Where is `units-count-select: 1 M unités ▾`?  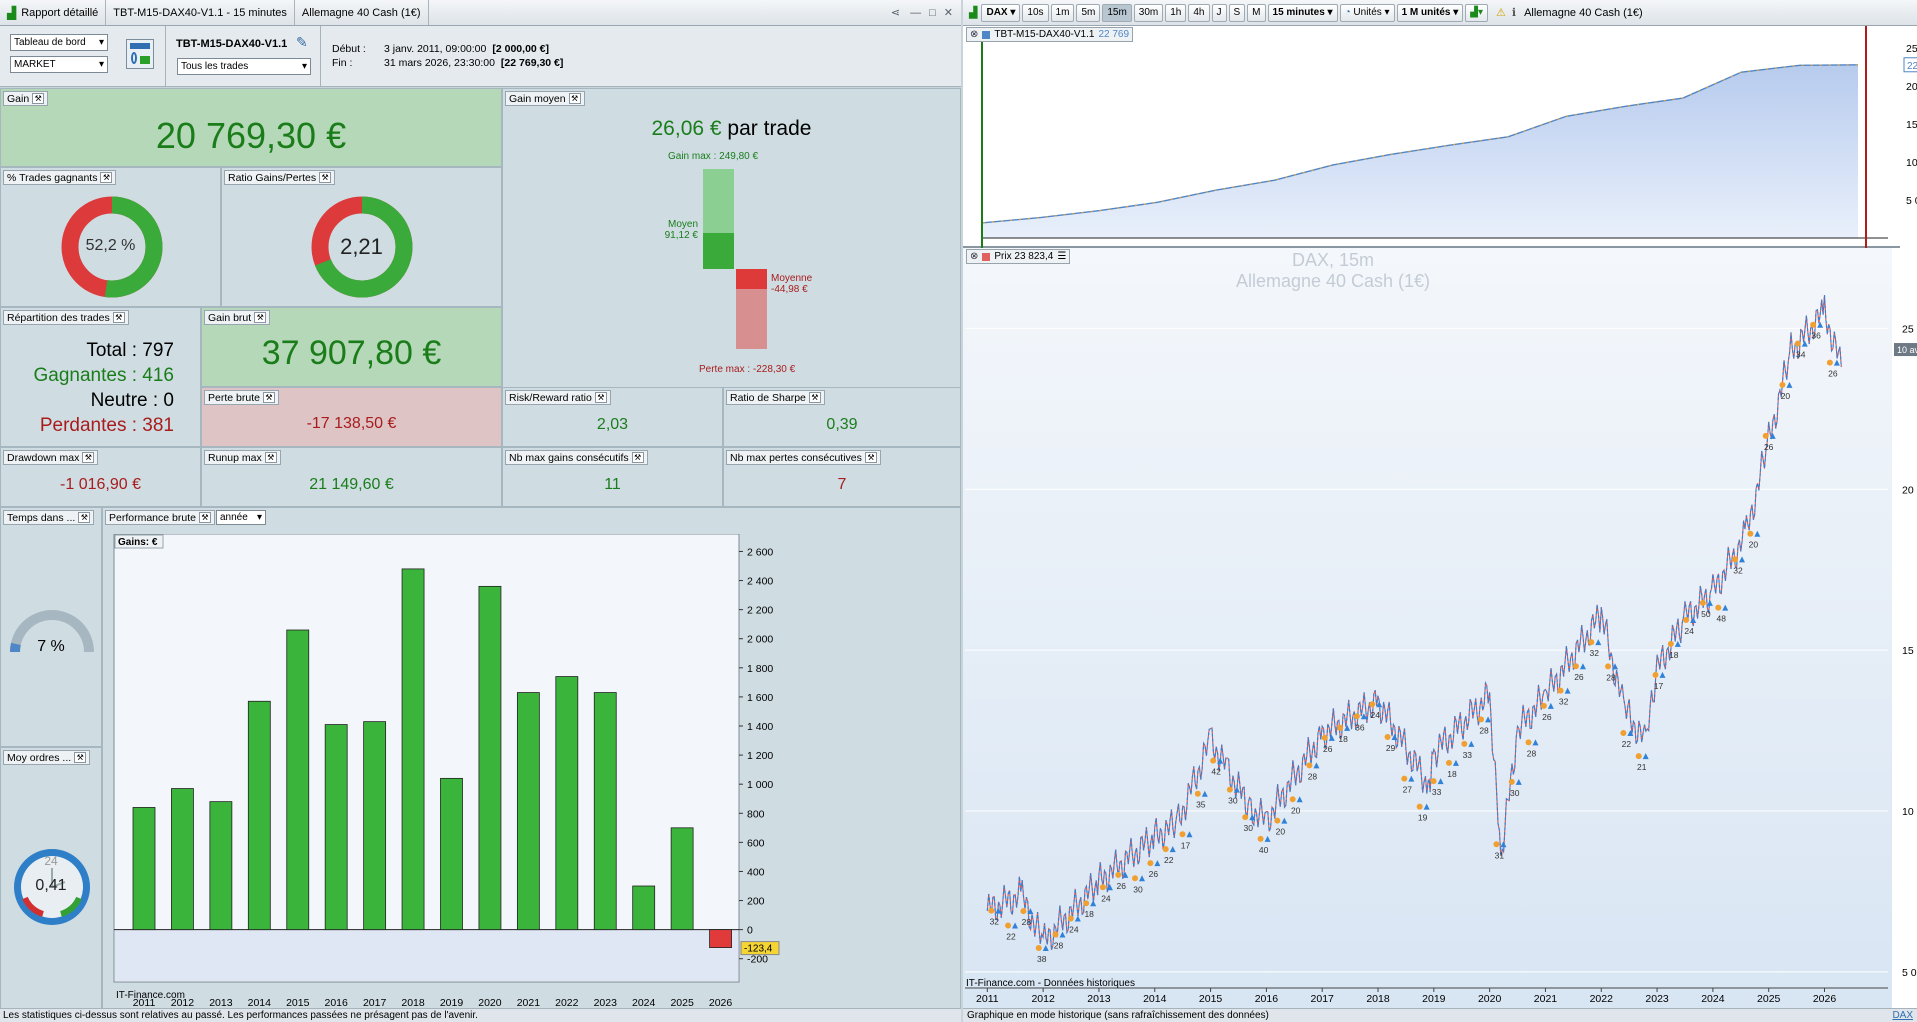 units-count-select: 1 M unités ▾ is located at coordinates (1430, 12).